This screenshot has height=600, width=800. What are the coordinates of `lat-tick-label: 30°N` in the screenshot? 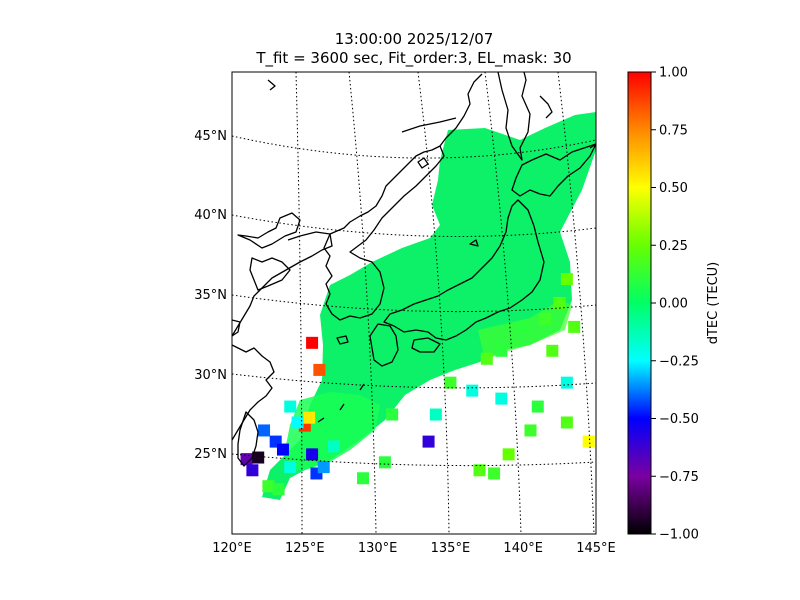 It's located at (210, 375).